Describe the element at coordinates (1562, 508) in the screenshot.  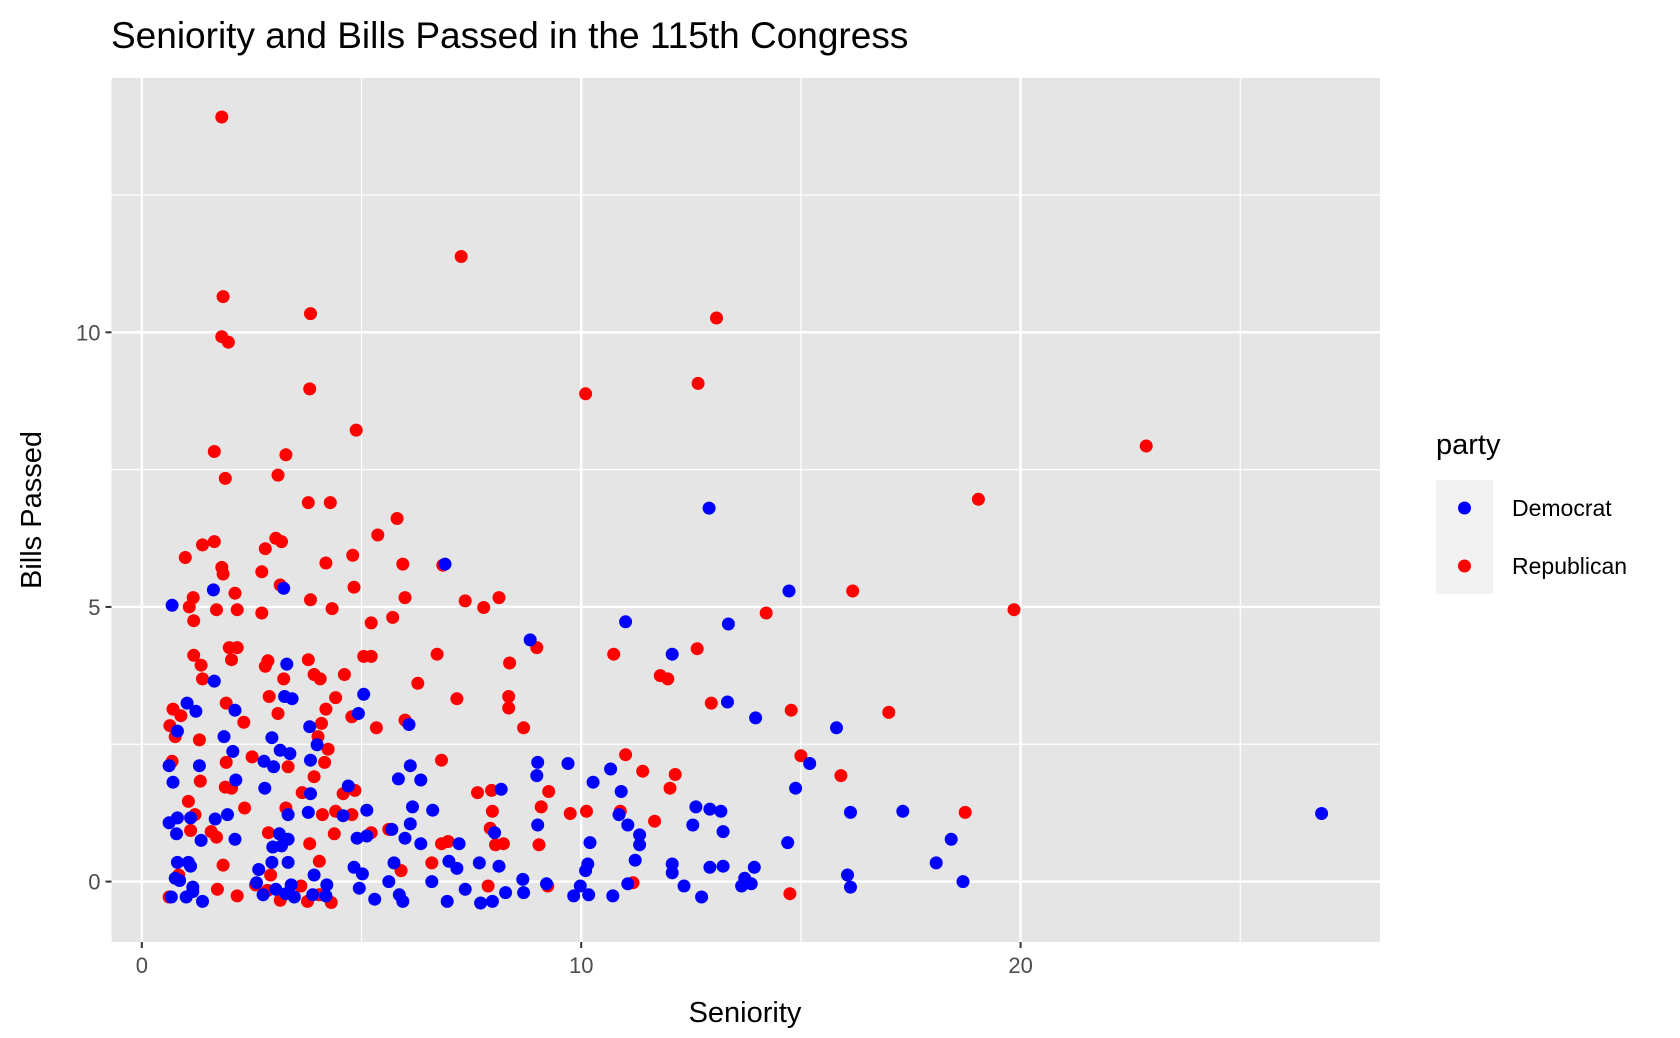
I see `legend-label-democrat: Democrat` at that location.